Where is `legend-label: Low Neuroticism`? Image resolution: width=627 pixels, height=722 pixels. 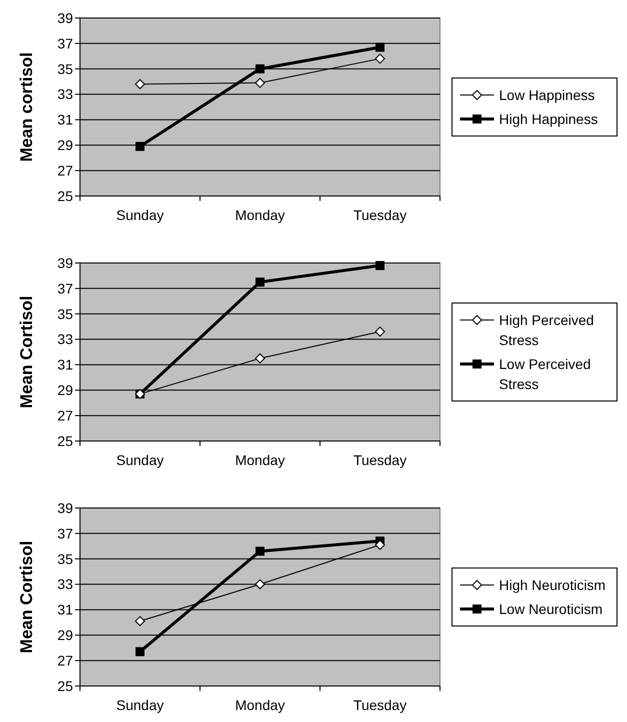
legend-label: Low Neuroticism is located at coordinates (550, 608).